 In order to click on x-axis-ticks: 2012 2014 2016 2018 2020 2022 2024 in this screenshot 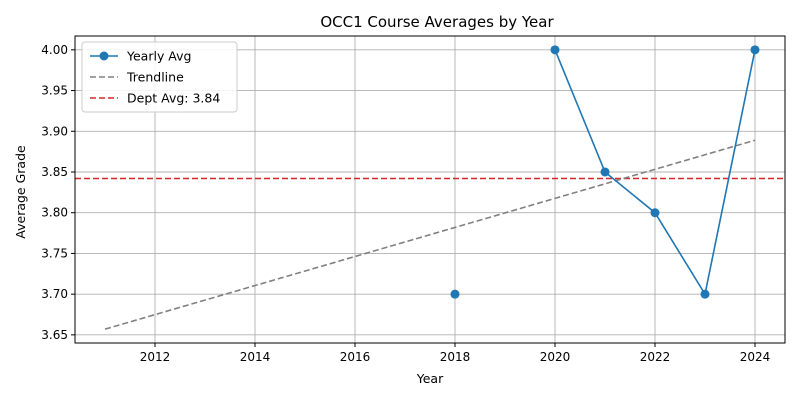, I will do `click(455, 353)`.